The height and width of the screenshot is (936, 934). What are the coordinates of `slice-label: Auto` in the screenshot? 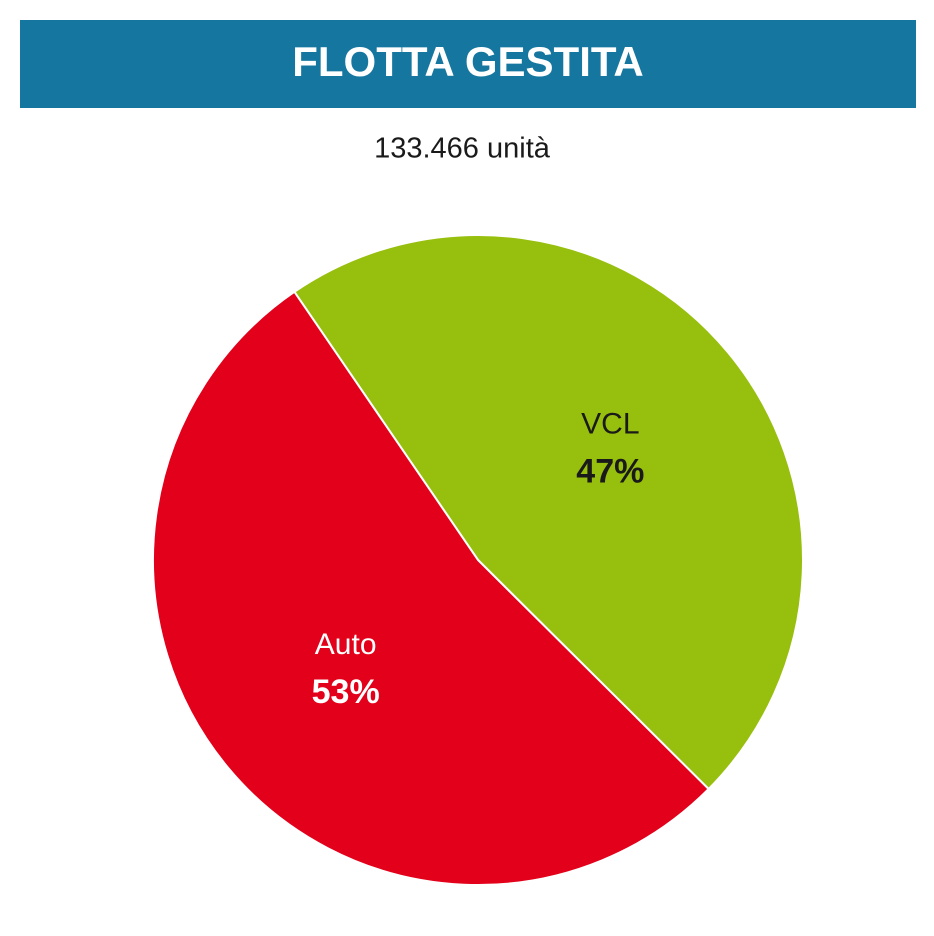 It's located at (346, 644).